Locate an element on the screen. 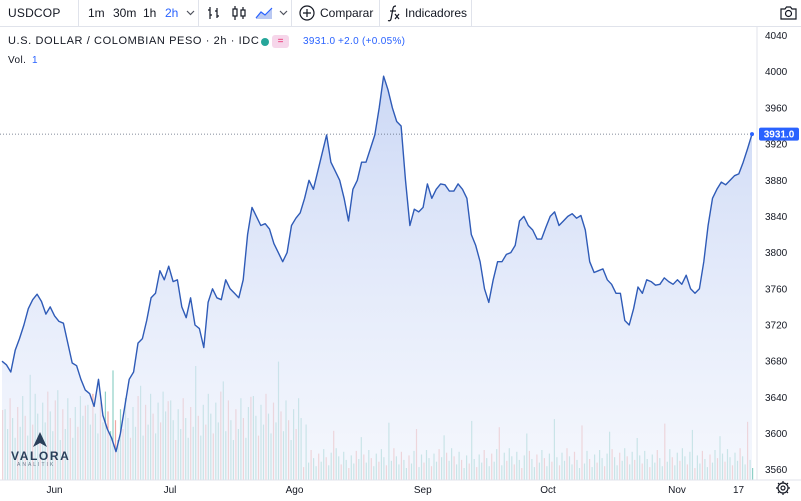  svg-text: 3931.0 is located at coordinates (779, 135).